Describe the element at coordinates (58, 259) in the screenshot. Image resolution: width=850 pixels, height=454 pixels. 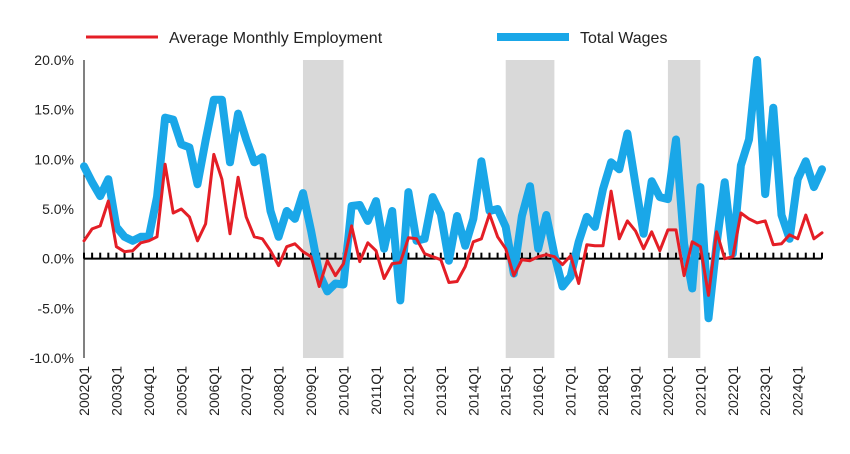
I see `y-tick-label: 0.0%` at that location.